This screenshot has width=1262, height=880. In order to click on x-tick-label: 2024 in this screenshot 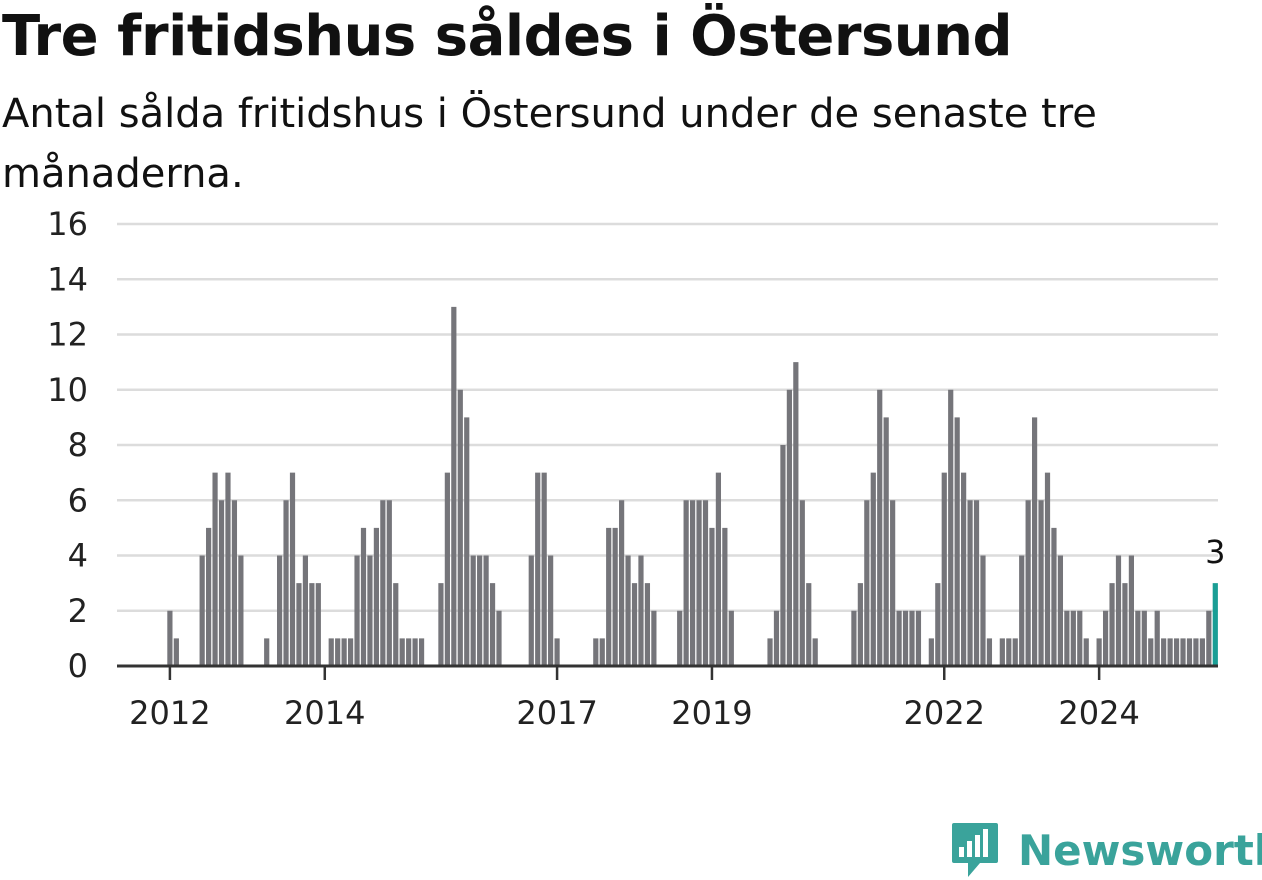, I will do `click(1098, 713)`.